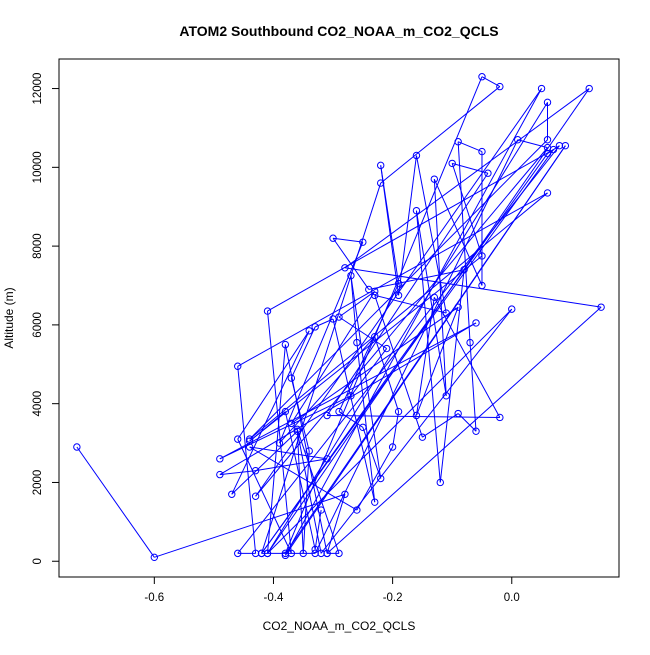  What do you see at coordinates (38, 167) in the screenshot?
I see `y-tick-label: 10000` at bounding box center [38, 167].